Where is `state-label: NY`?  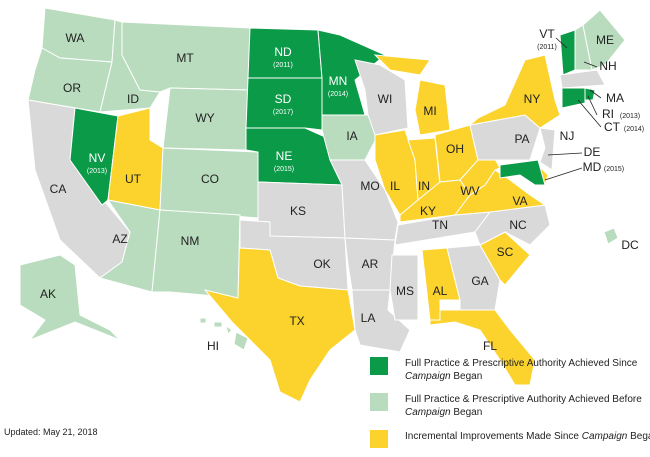
state-label: NY is located at coordinates (532, 99).